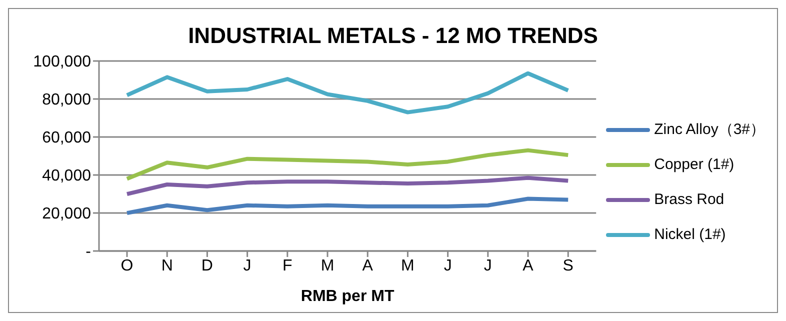  I want to click on legend-label: Nickel (1#), so click(690, 234).